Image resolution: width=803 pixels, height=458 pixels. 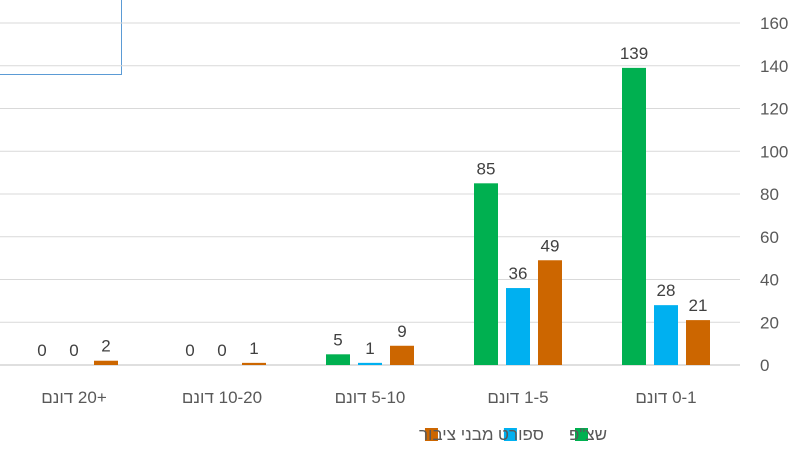 I want to click on data-label: 9, so click(x=401, y=331).